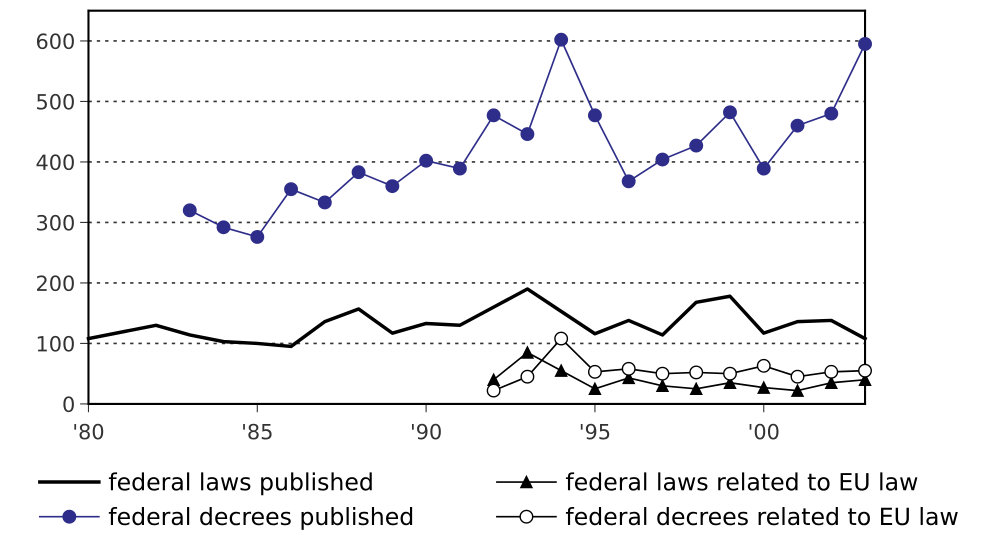 This screenshot has height=535, width=983. I want to click on legend-label: federal laws published, so click(240, 484).